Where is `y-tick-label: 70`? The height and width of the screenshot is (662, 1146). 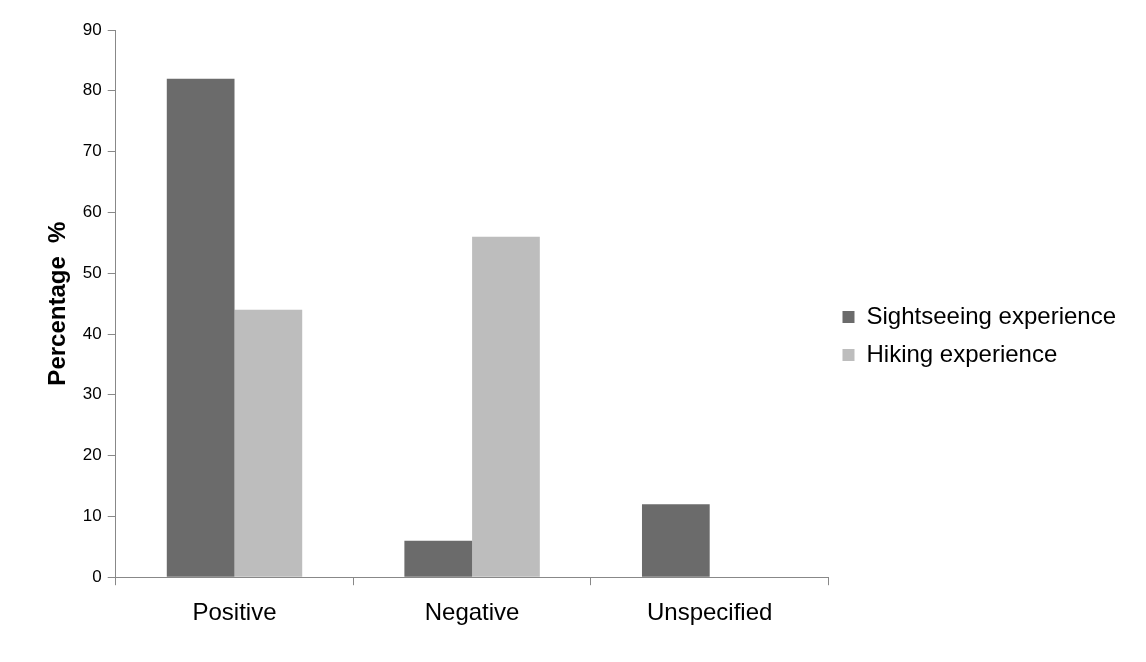 y-tick-label: 70 is located at coordinates (92, 151).